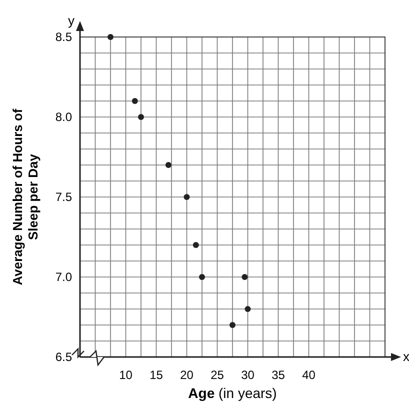 The image size is (409, 406). Describe the element at coordinates (63, 357) in the screenshot. I see `y-tick-label: 6.5` at that location.